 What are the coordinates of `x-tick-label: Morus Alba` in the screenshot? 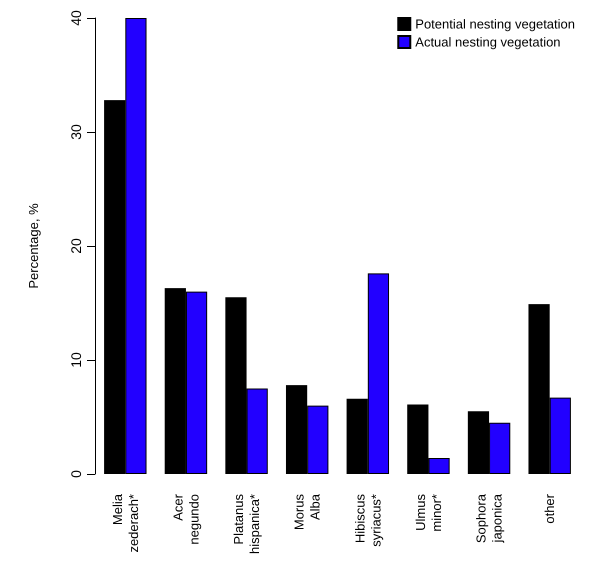 It's located at (307, 511).